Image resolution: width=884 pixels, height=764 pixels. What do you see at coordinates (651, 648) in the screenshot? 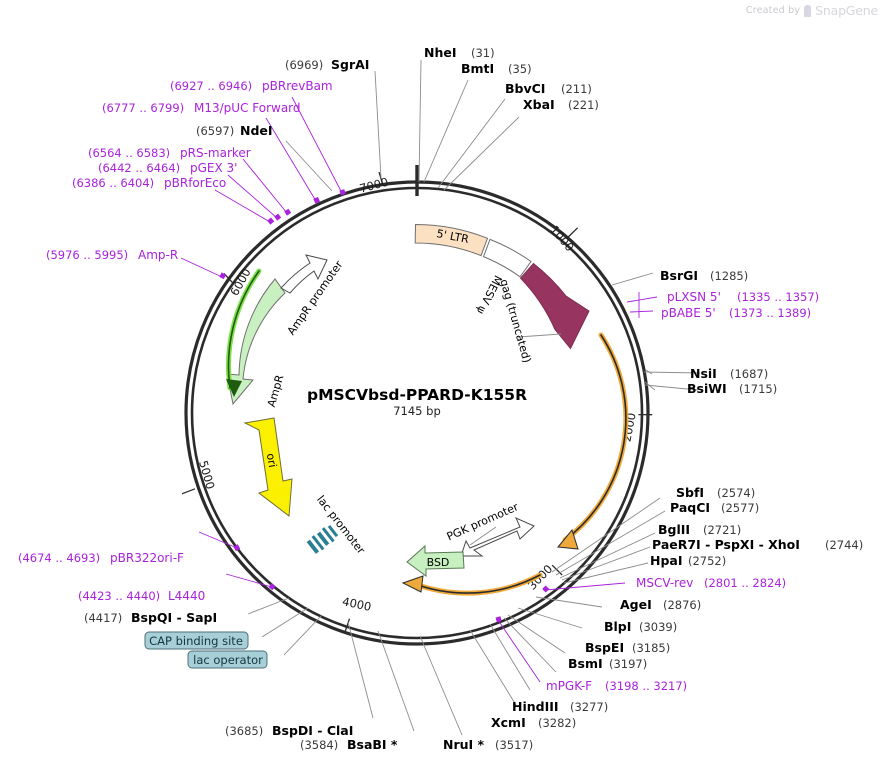
I see `enzyme-pos-bspei: (3185)` at bounding box center [651, 648].